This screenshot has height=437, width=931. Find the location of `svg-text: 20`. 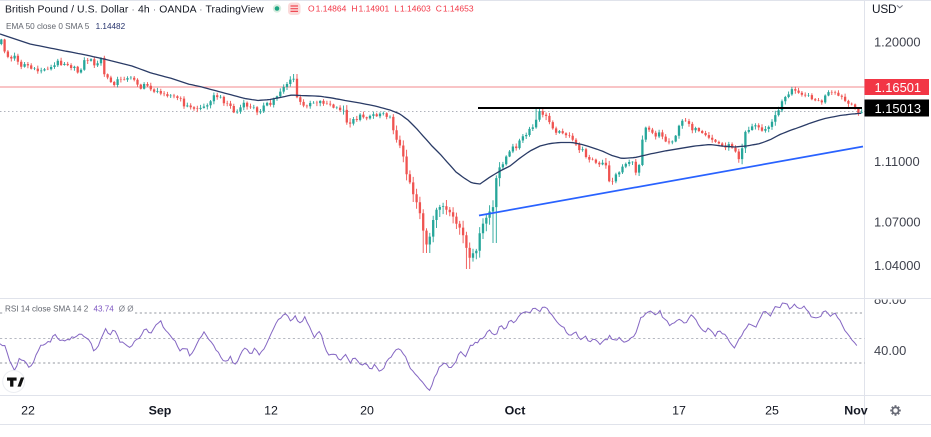

svg-text: 20 is located at coordinates (367, 411).